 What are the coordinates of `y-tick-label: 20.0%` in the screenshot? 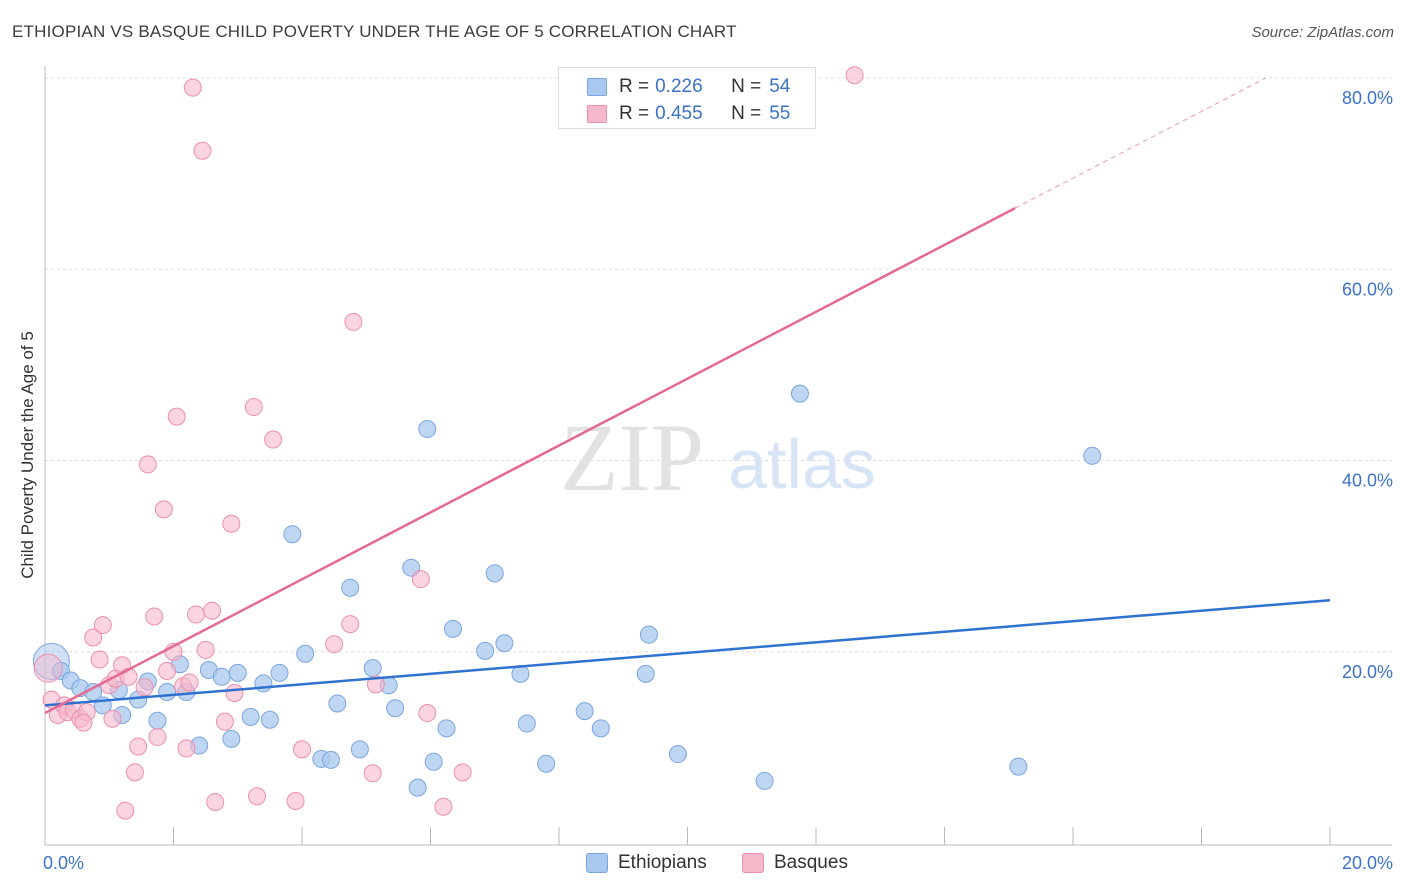 It's located at (1367, 672).